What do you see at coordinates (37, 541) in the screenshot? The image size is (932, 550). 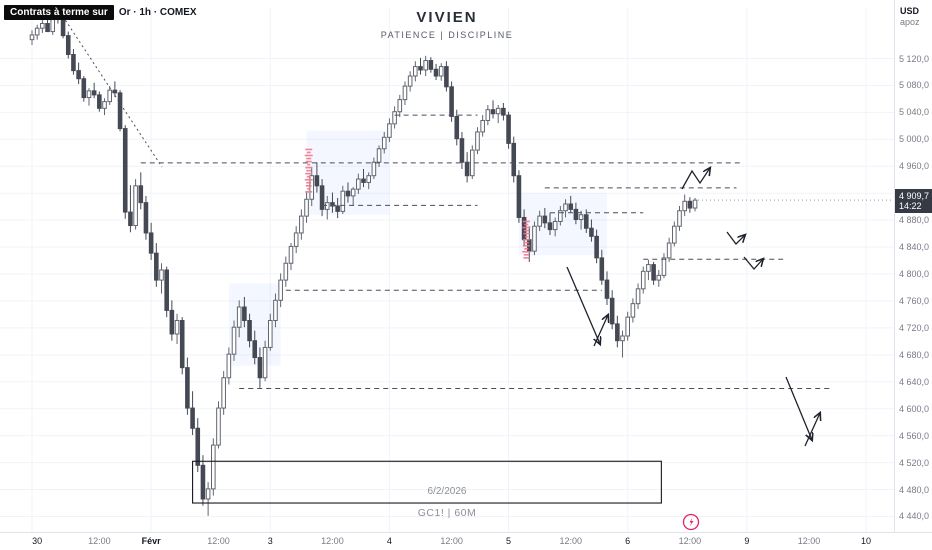 I see `time-axis-label: 30` at bounding box center [37, 541].